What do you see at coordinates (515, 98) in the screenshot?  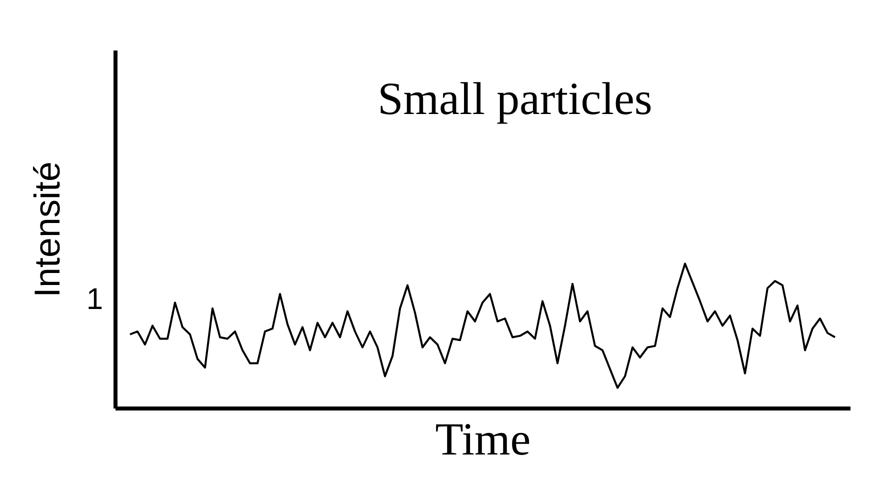 I see `chart-title: Small particles` at bounding box center [515, 98].